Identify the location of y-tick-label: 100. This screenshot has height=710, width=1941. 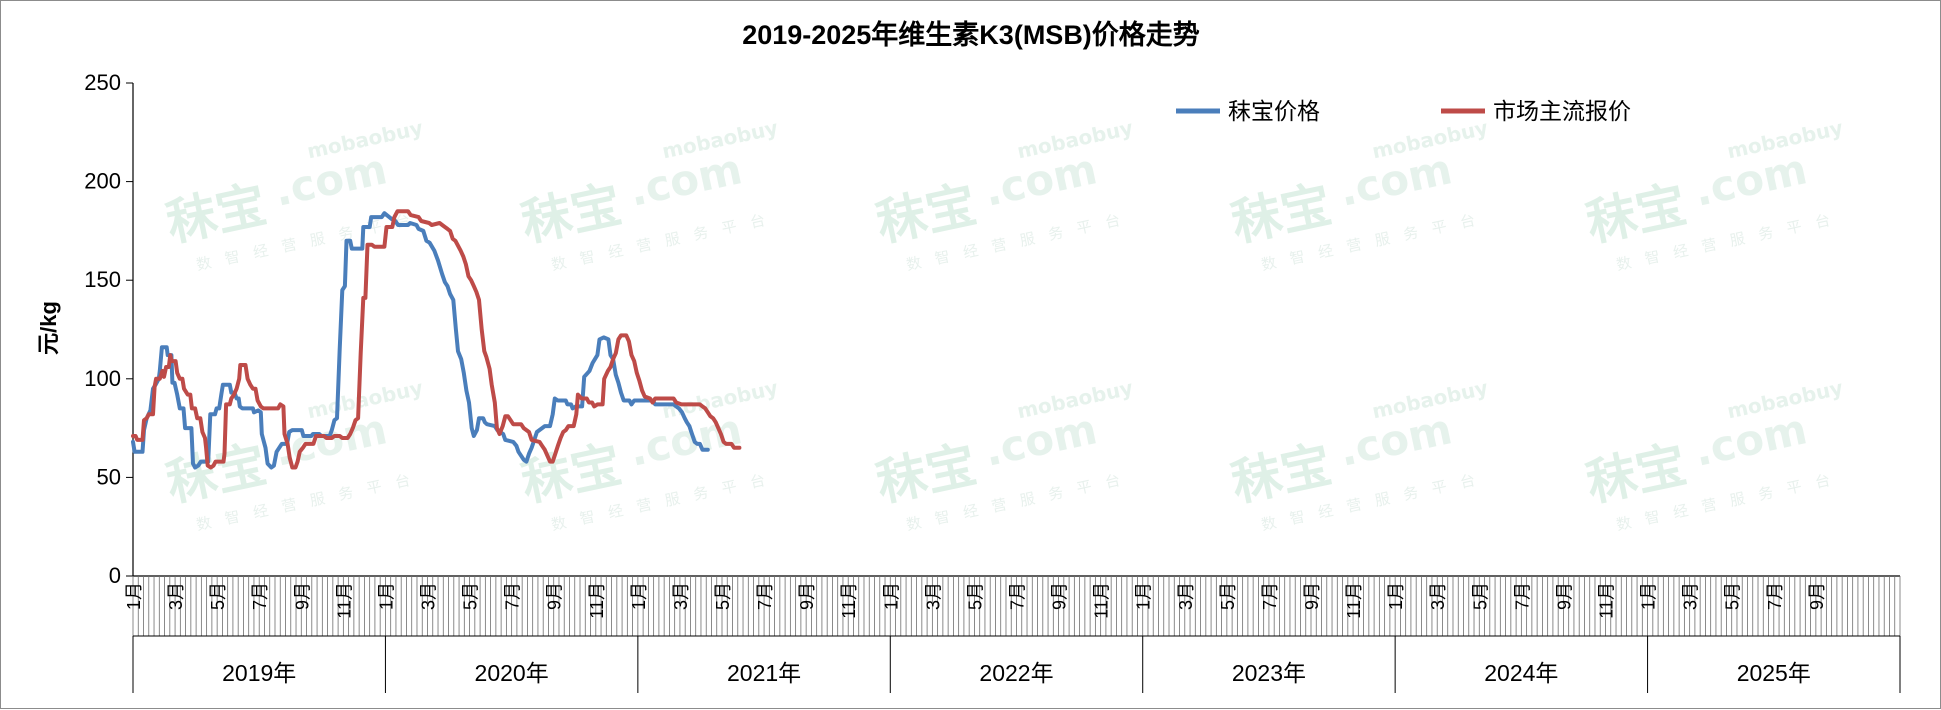
(102, 378).